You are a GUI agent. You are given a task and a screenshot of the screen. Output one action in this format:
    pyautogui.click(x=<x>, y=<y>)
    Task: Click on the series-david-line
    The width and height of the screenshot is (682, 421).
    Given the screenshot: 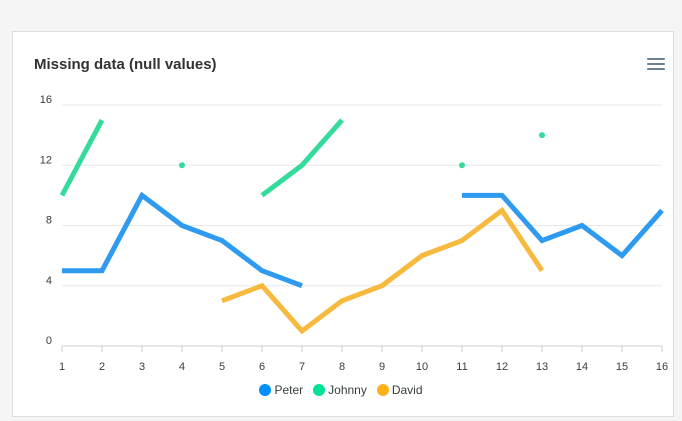 What is the action you would take?
    pyautogui.click(x=383, y=270)
    